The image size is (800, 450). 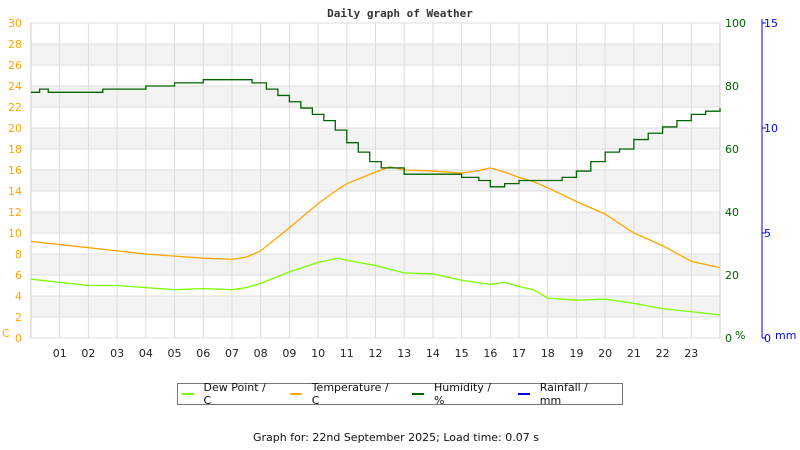 I want to click on left-tick-label: 14, so click(x=15, y=191).